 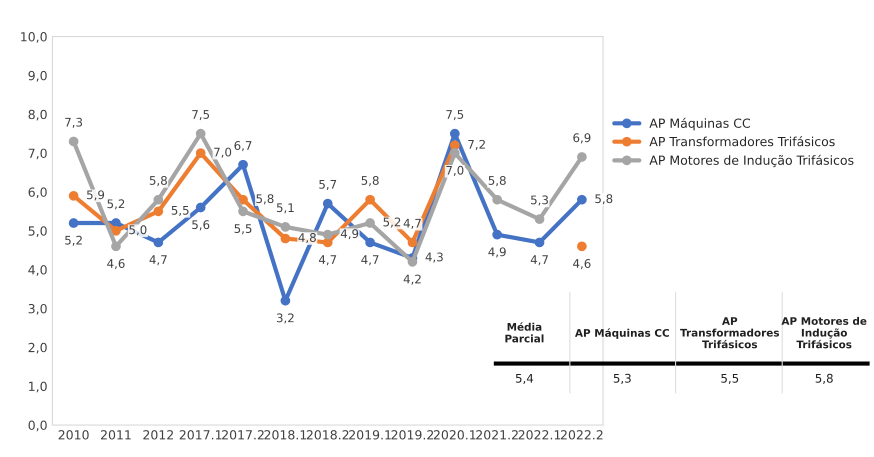 What do you see at coordinates (751, 161) in the screenshot?
I see `legend-label: AP Motores de Indução Trifásicos` at bounding box center [751, 161].